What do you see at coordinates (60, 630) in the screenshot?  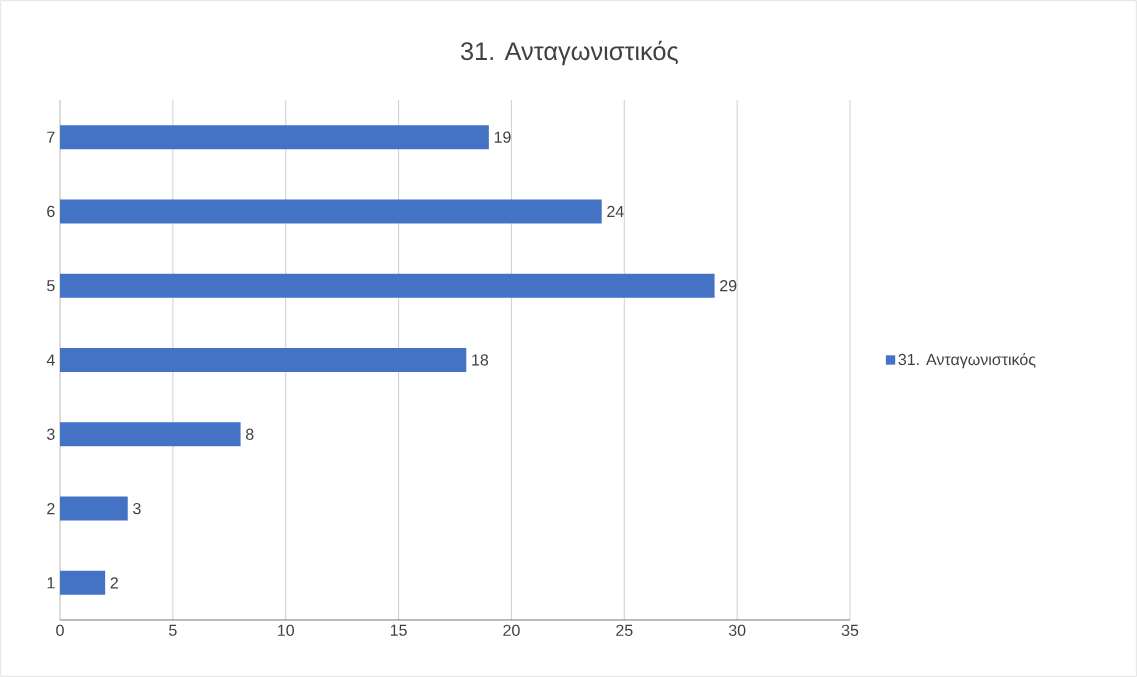 I see `x-tick-label: 0` at bounding box center [60, 630].